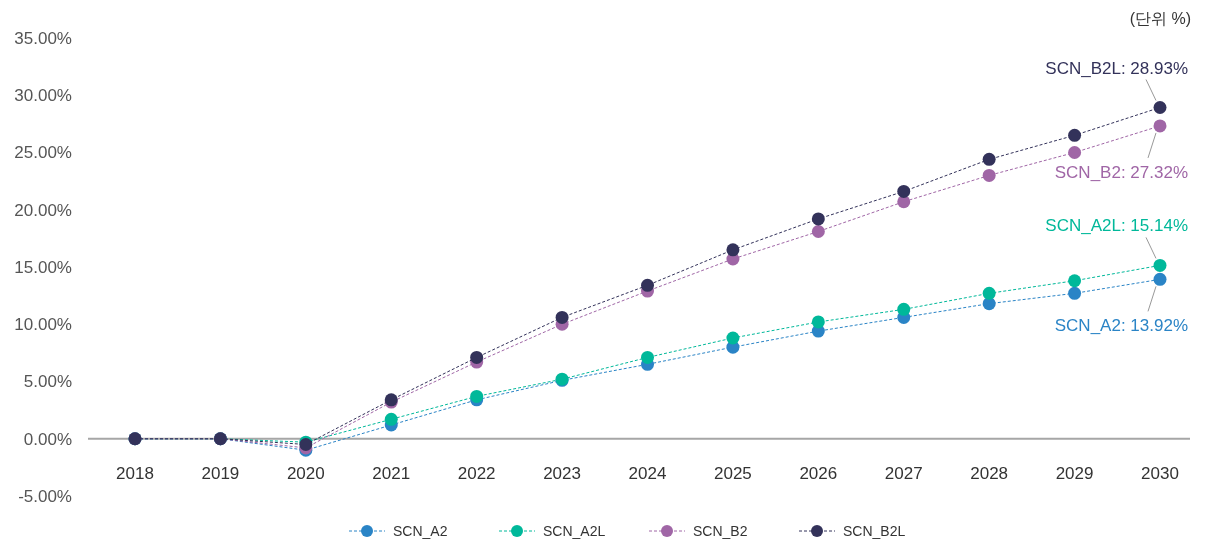 The height and width of the screenshot is (544, 1205). What do you see at coordinates (420, 530) in the screenshot?
I see `legend-label: SCN_A2` at bounding box center [420, 530].